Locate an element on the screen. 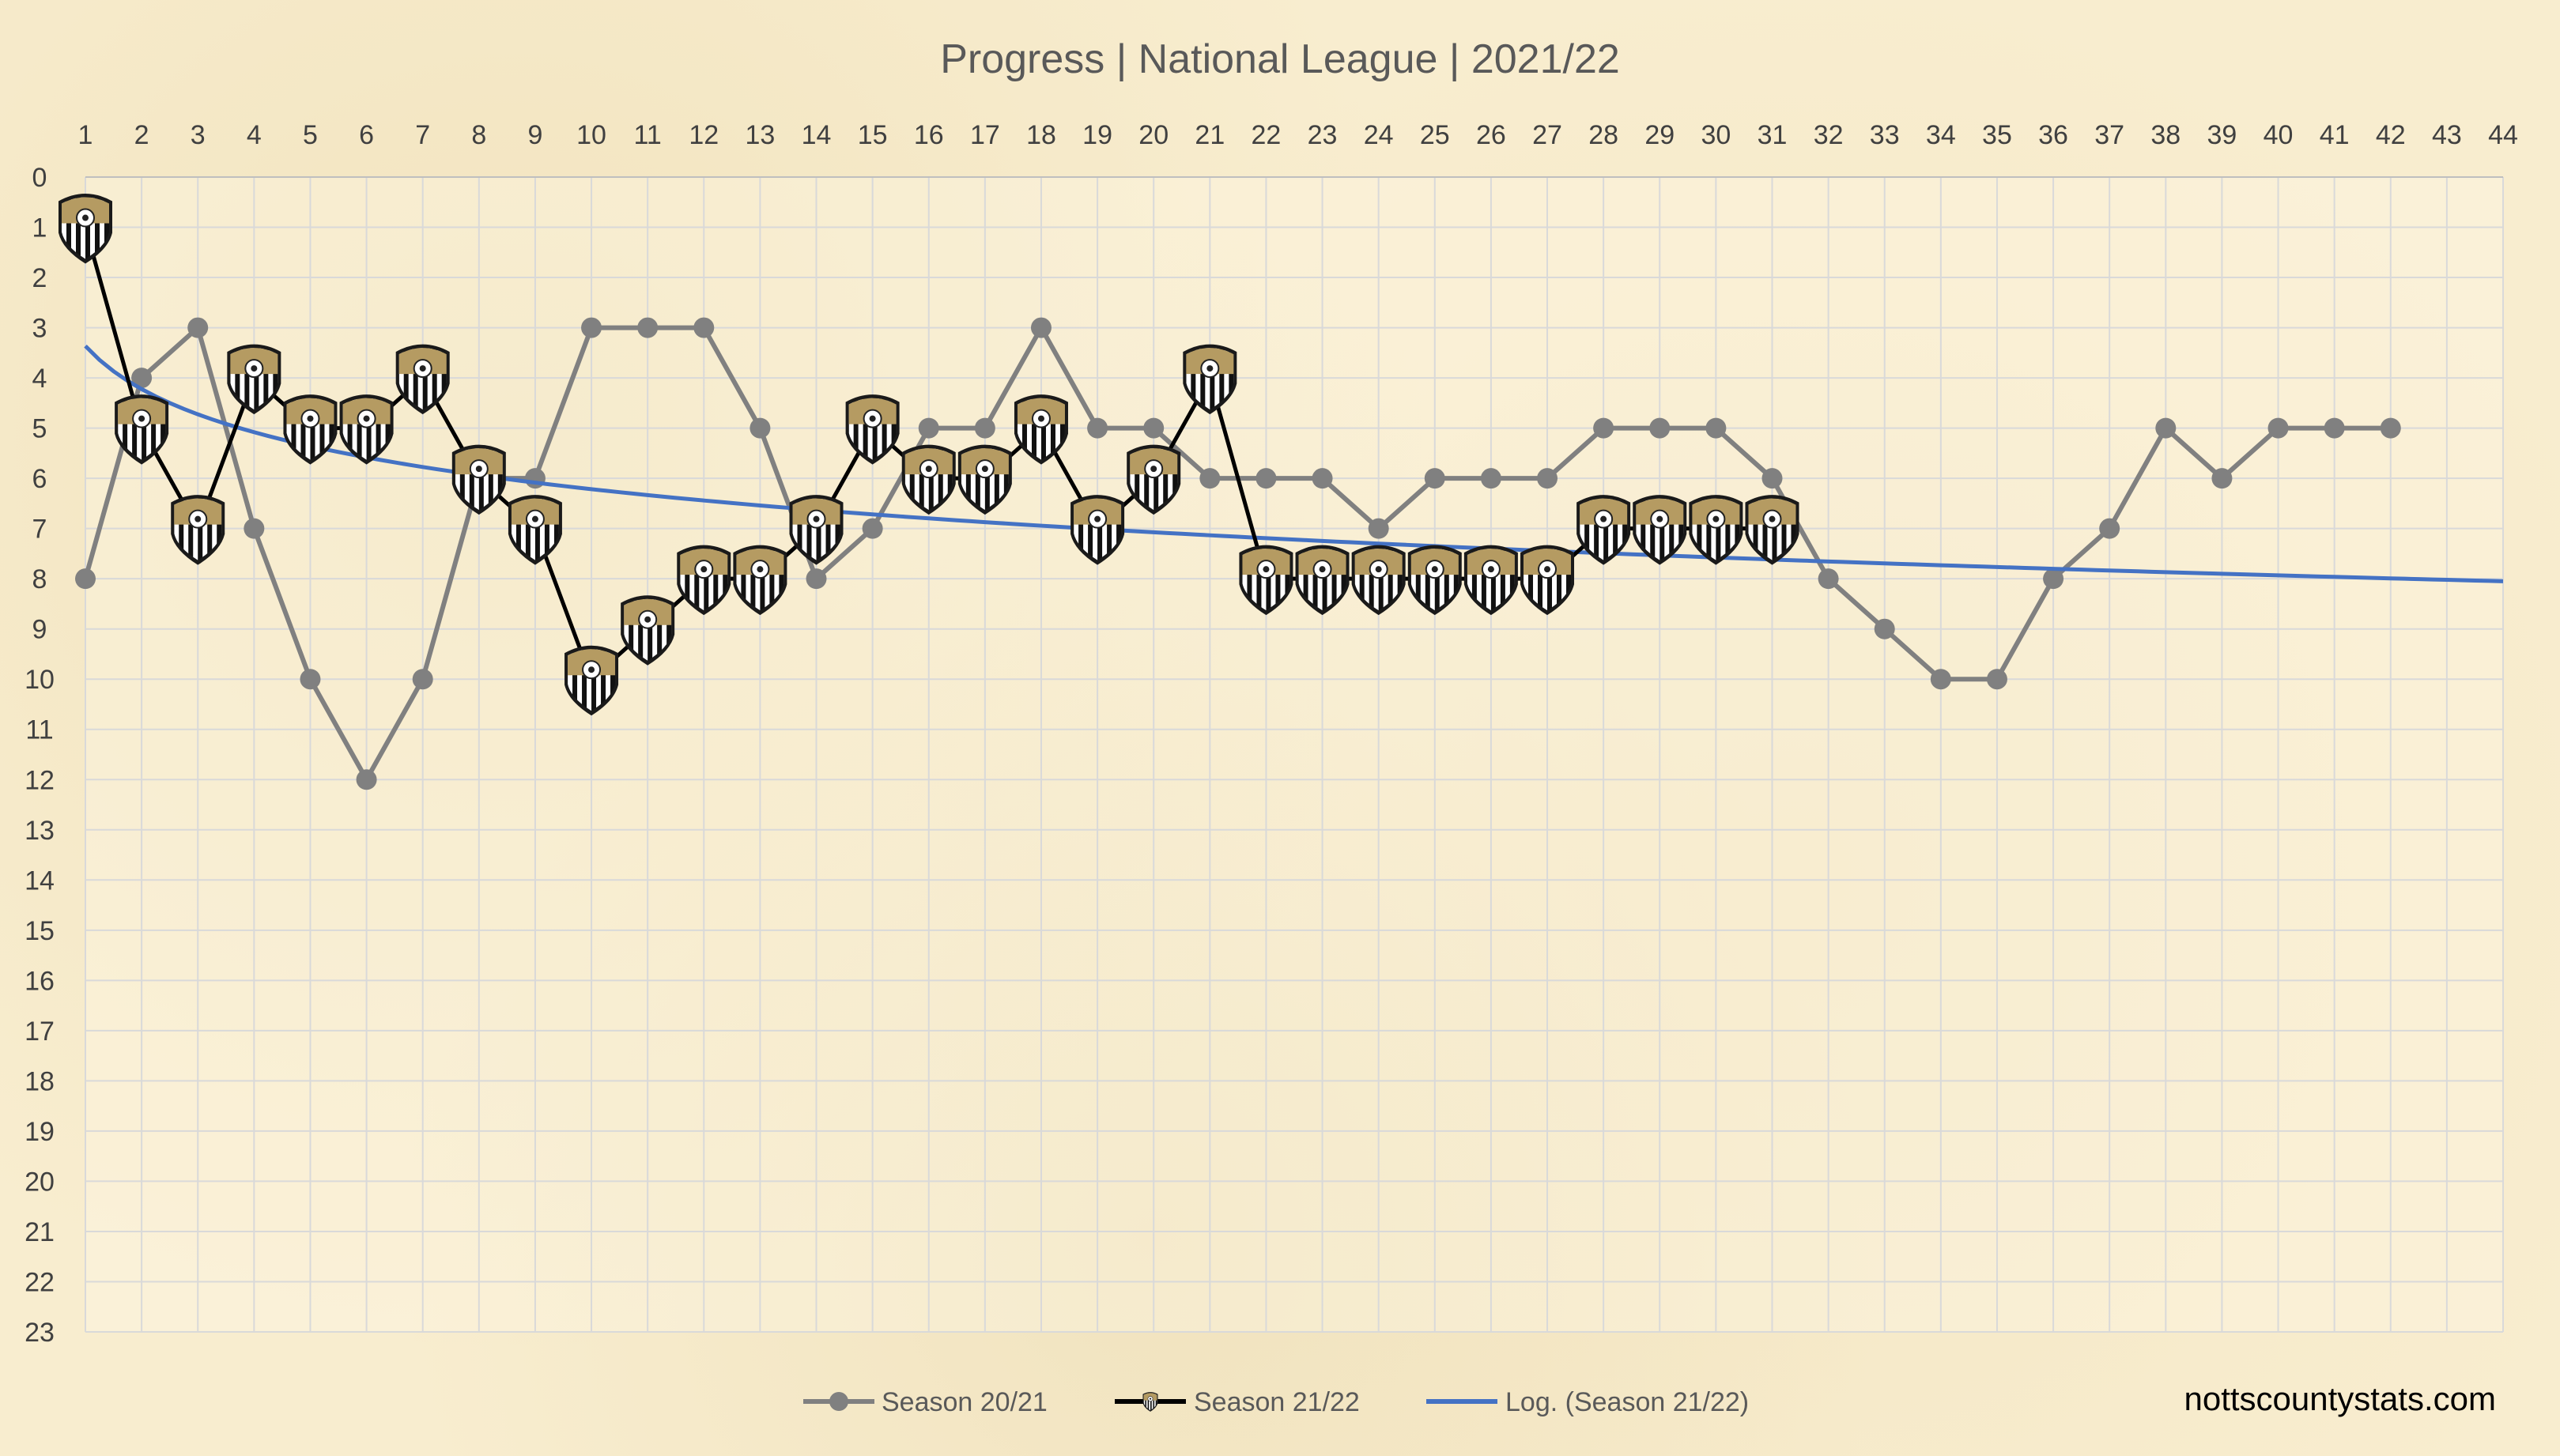 The height and width of the screenshot is (1456, 2560). x-tick-label: 2 is located at coordinates (141, 135).